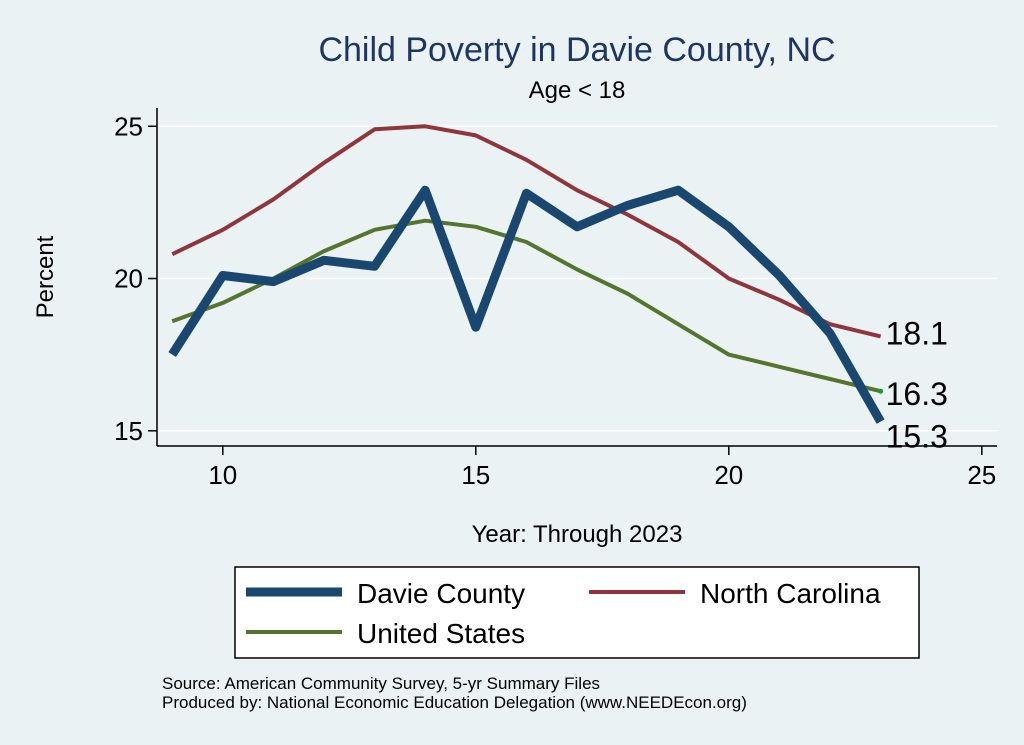 The image size is (1024, 745). I want to click on x-tick-label-20: 20, so click(728, 475).